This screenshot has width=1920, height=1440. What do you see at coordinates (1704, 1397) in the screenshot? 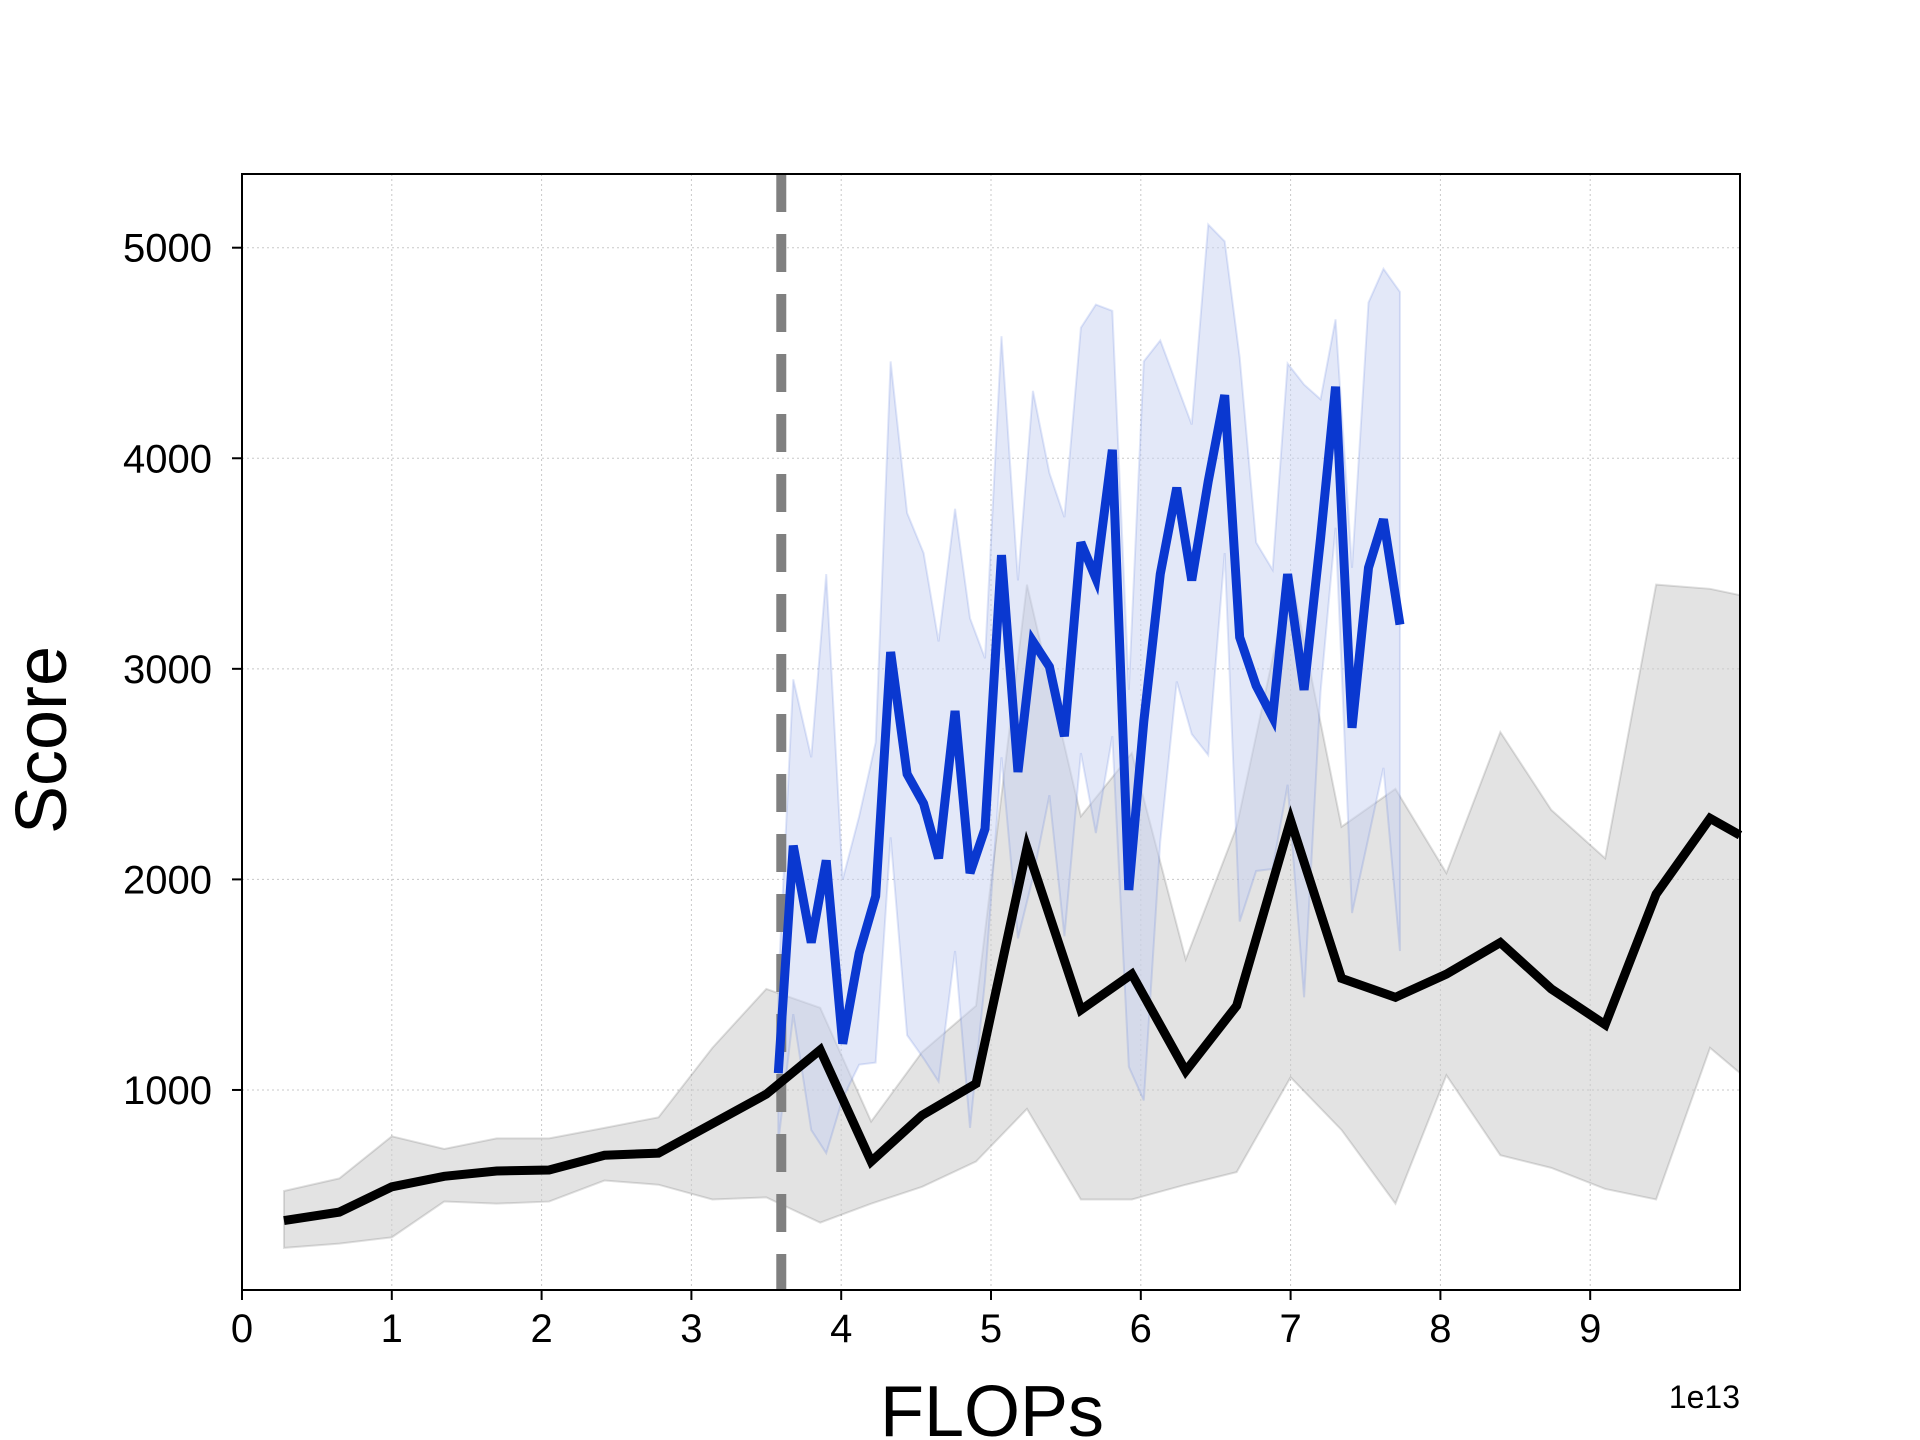
I see `x-axis-offset-label: 1e13` at bounding box center [1704, 1397].